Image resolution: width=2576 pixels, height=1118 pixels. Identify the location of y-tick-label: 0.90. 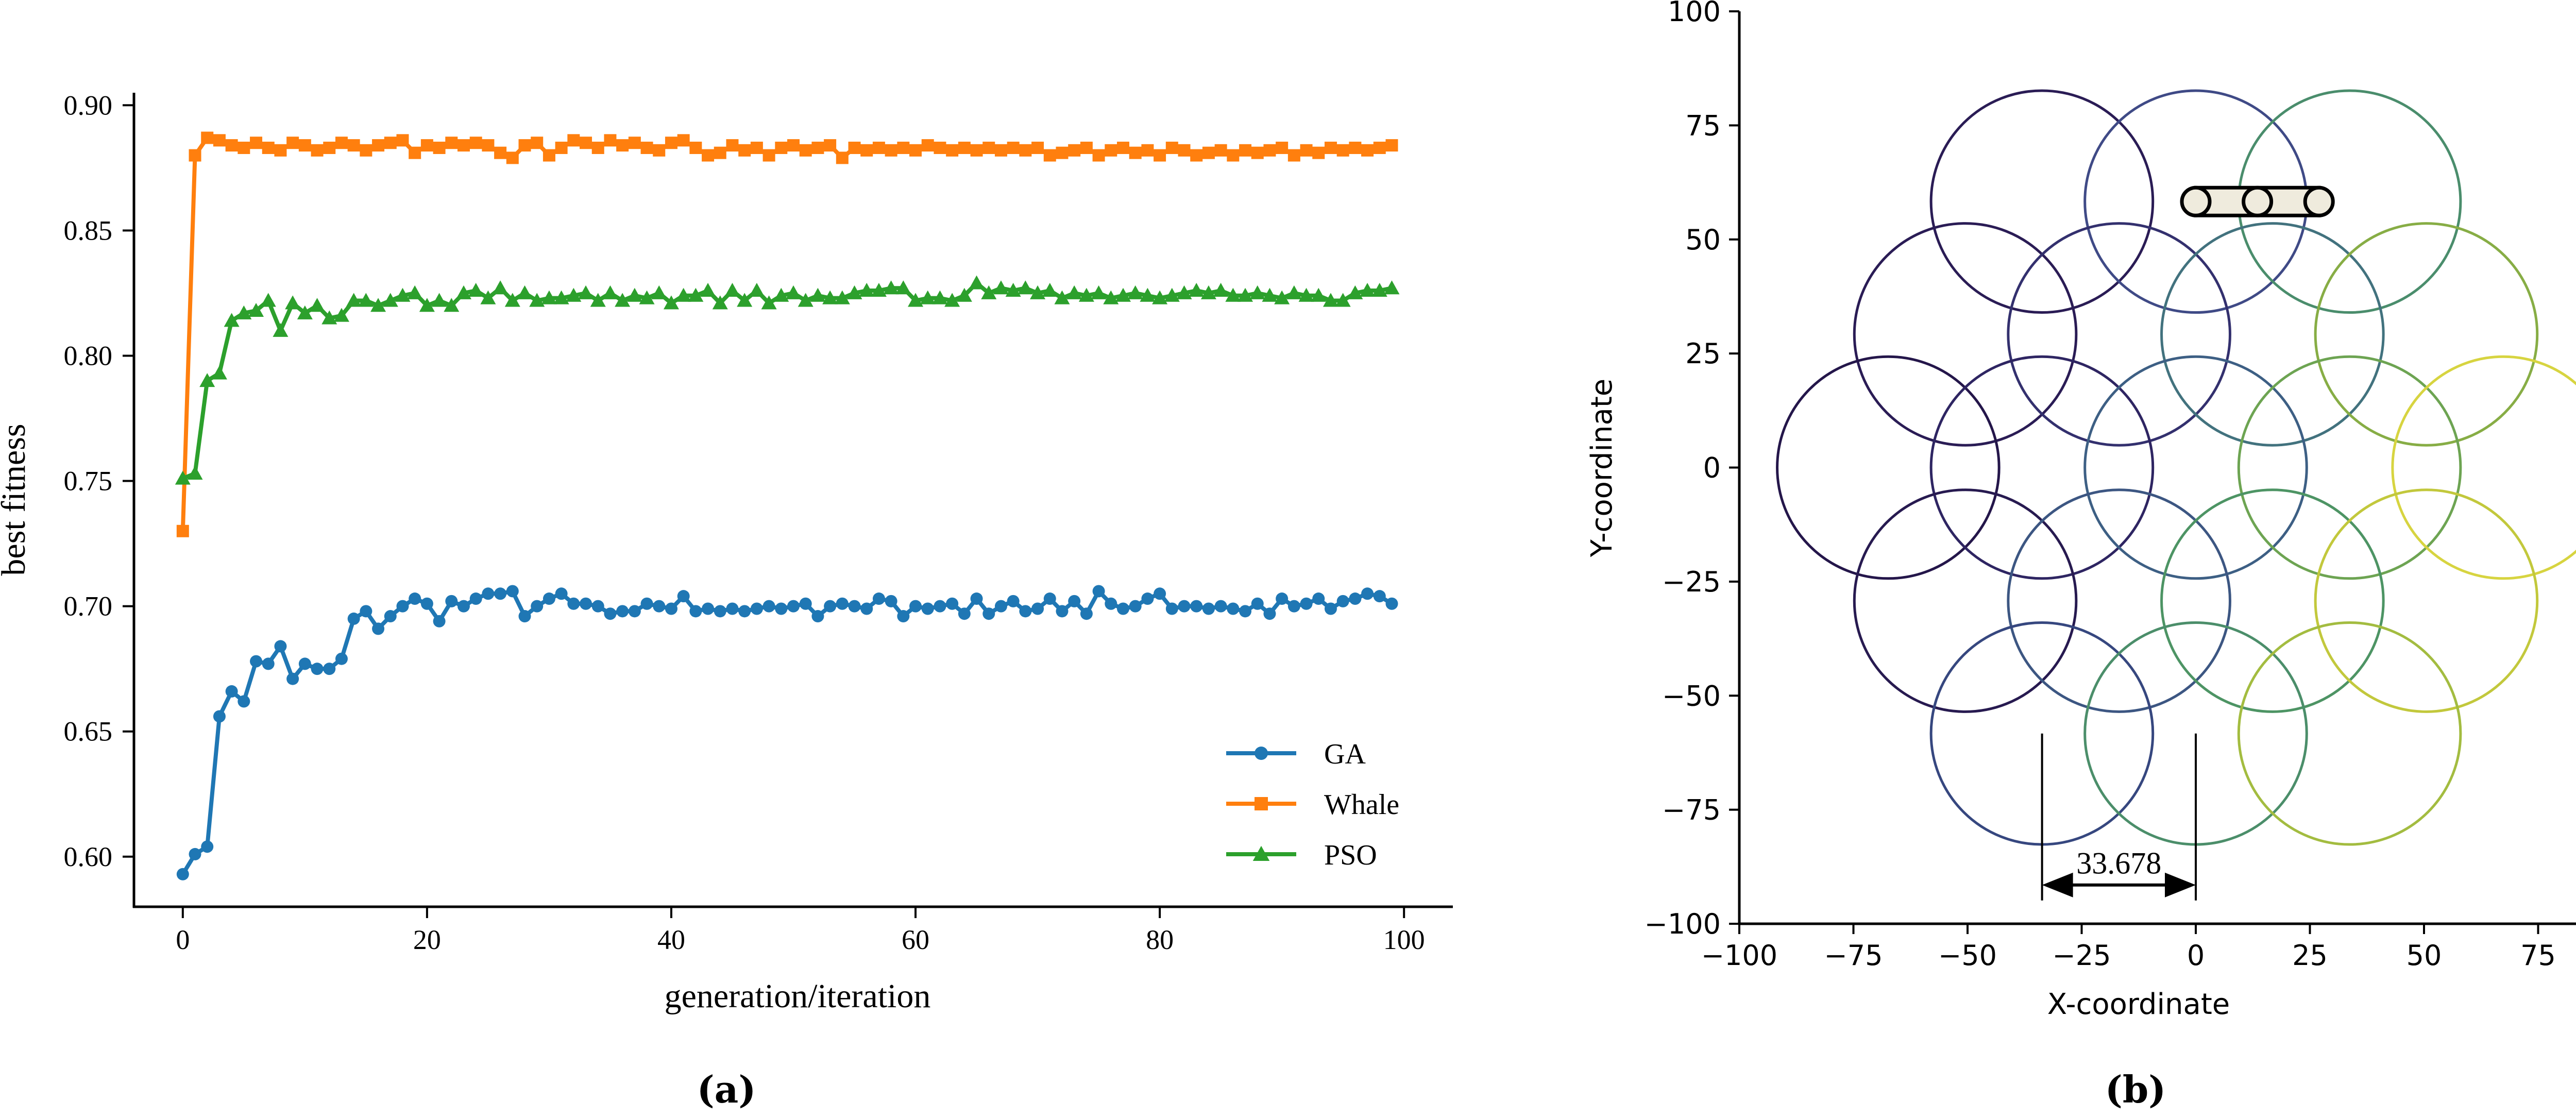
(88, 105).